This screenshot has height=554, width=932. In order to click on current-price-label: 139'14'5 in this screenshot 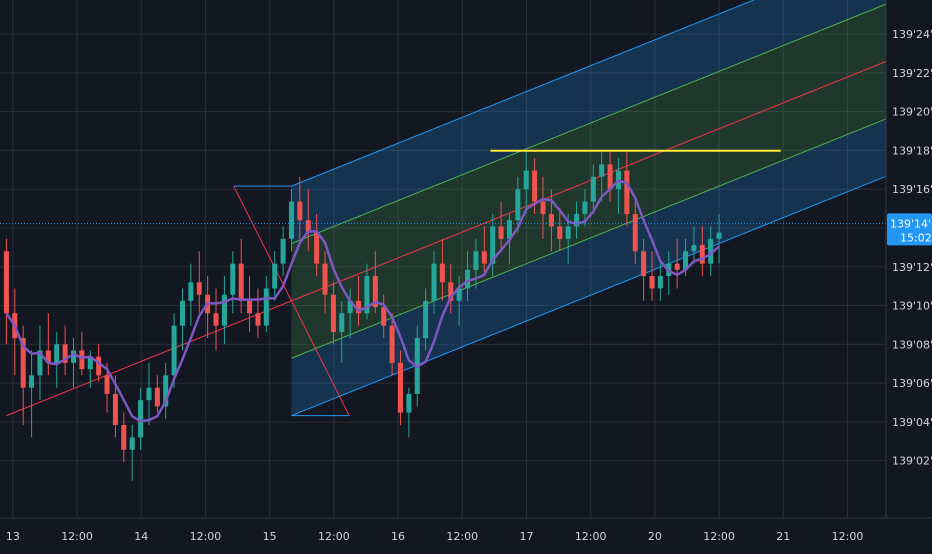, I will do `click(911, 223)`.